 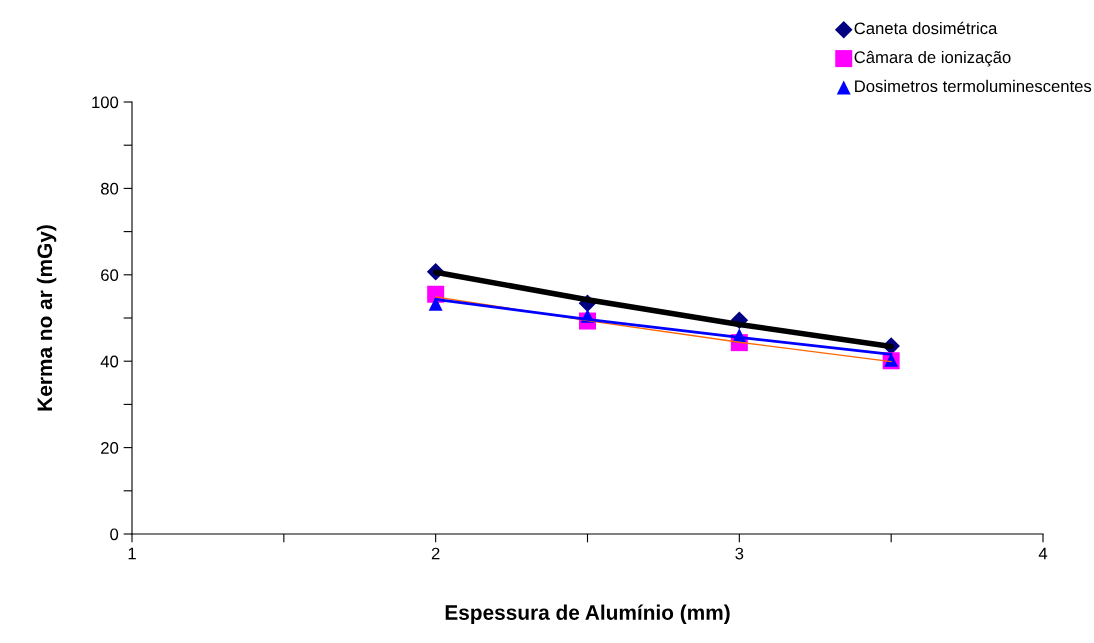 What do you see at coordinates (1043, 553) in the screenshot?
I see `x-tick-label: 4` at bounding box center [1043, 553].